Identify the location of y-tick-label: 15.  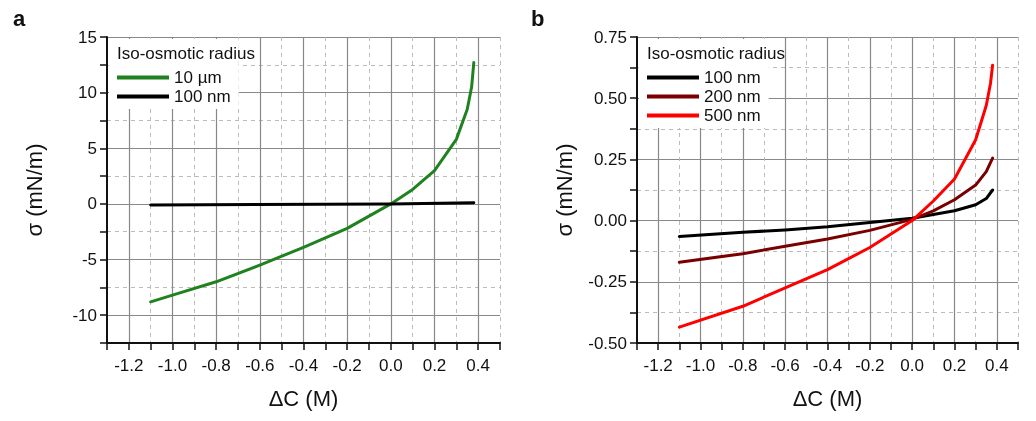
(87, 37).